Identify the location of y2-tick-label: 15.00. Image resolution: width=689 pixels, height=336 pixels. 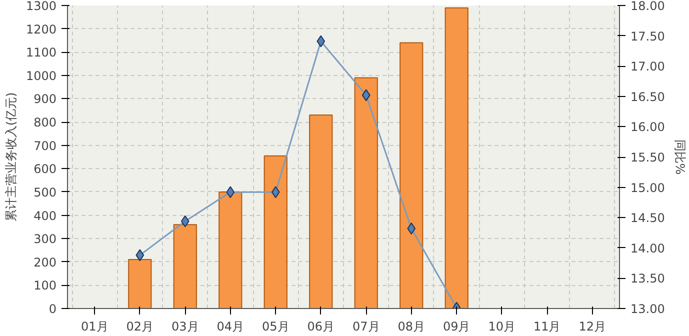
(647, 187).